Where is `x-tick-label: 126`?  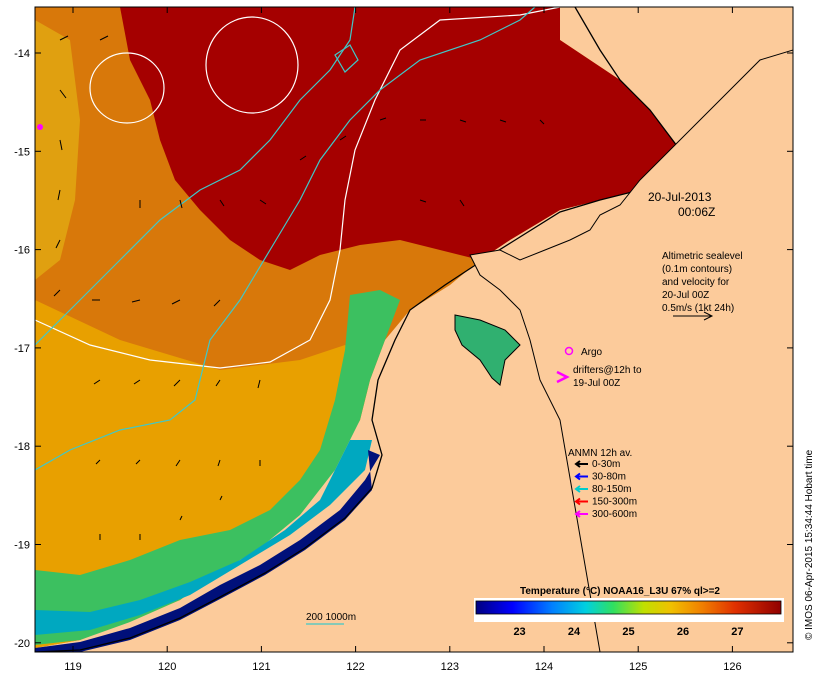 x-tick-label: 126 is located at coordinates (732, 667).